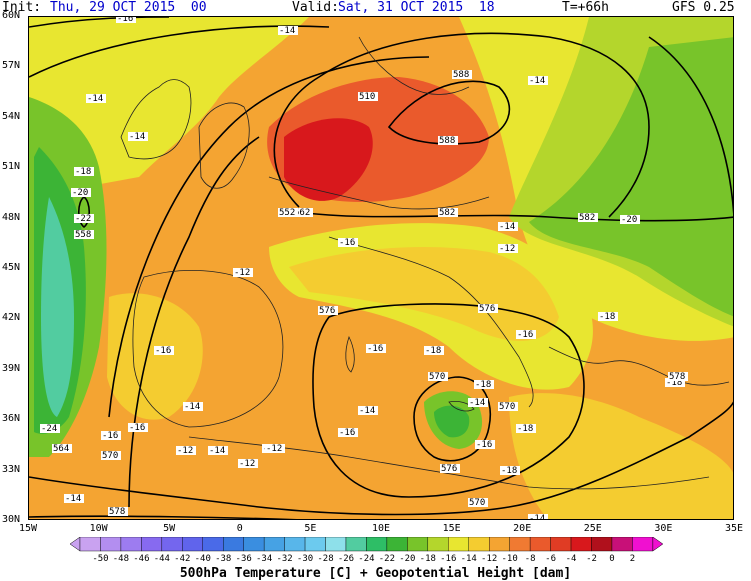  Describe the element at coordinates (585, 7) in the screenshot. I see `forecast-hour: T=+66h` at that location.